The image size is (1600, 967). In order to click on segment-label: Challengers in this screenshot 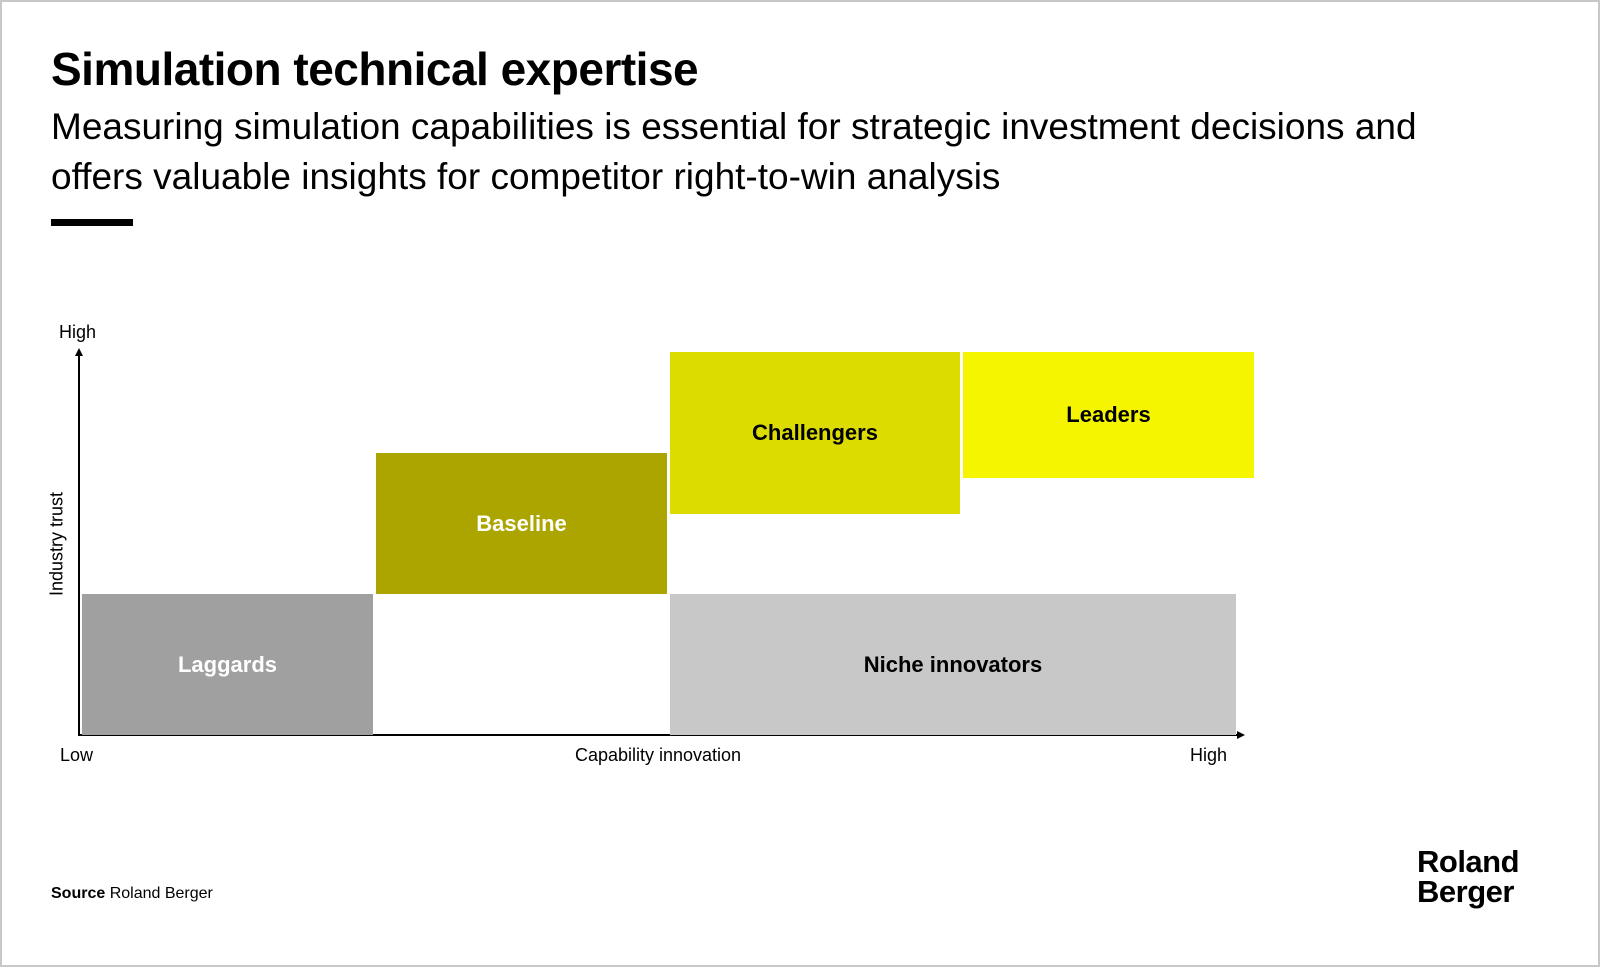, I will do `click(815, 432)`.